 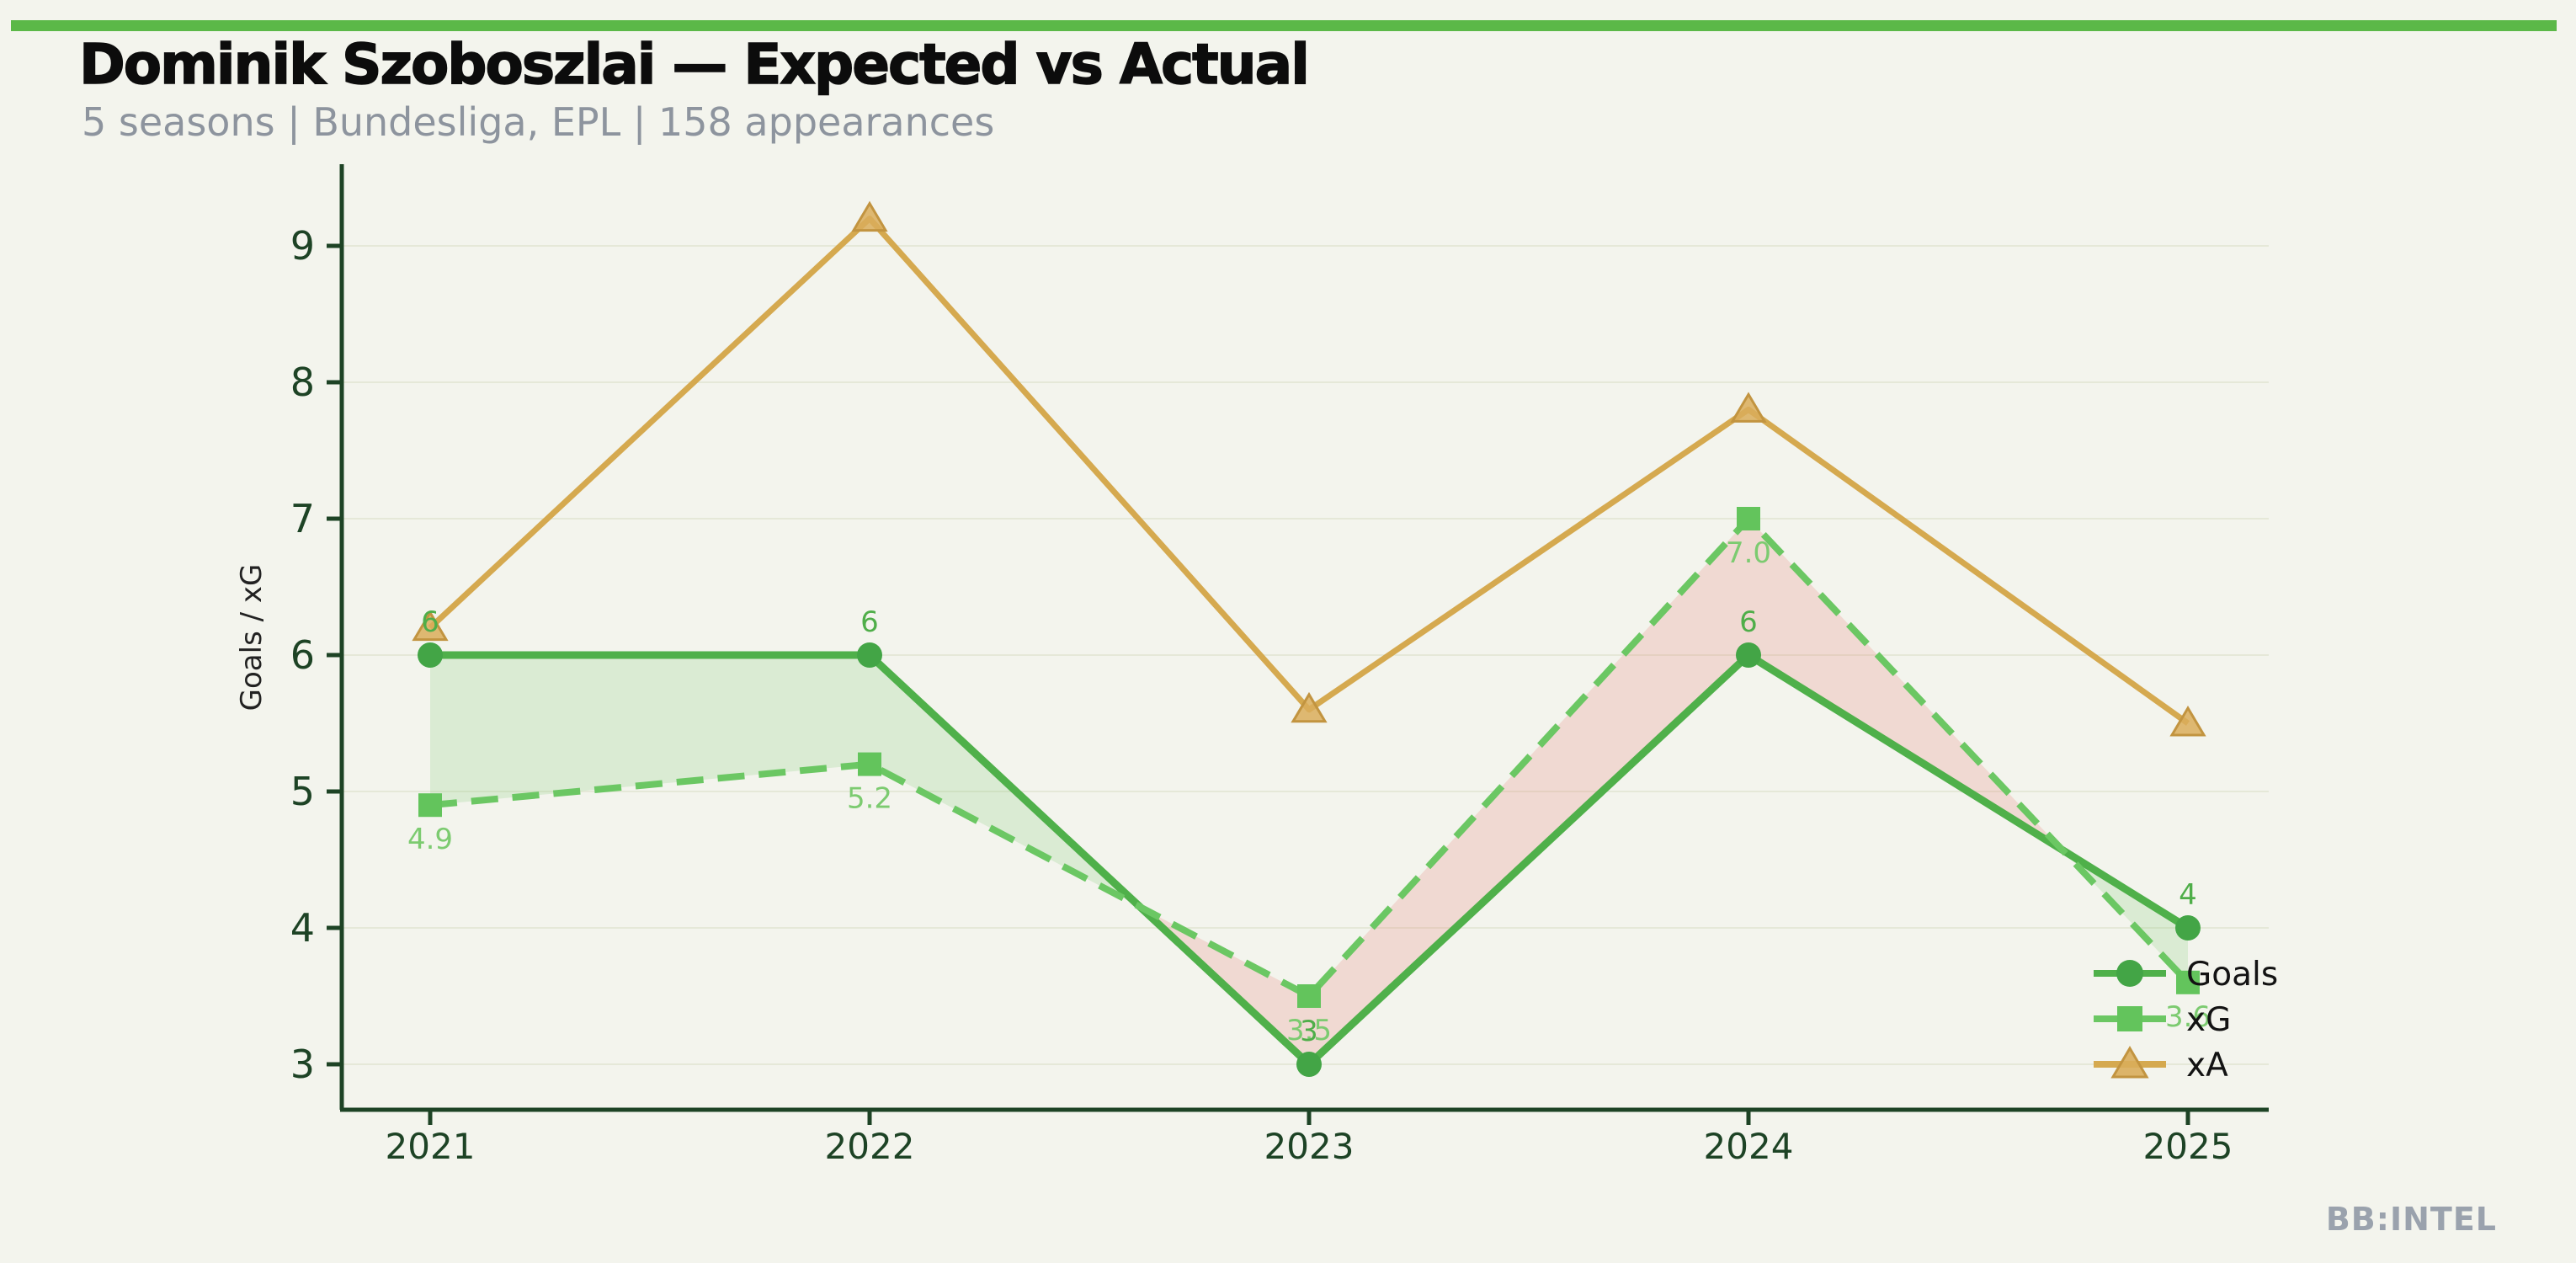 What do you see at coordinates (2129, 973) in the screenshot?
I see `legend-goals-marker` at bounding box center [2129, 973].